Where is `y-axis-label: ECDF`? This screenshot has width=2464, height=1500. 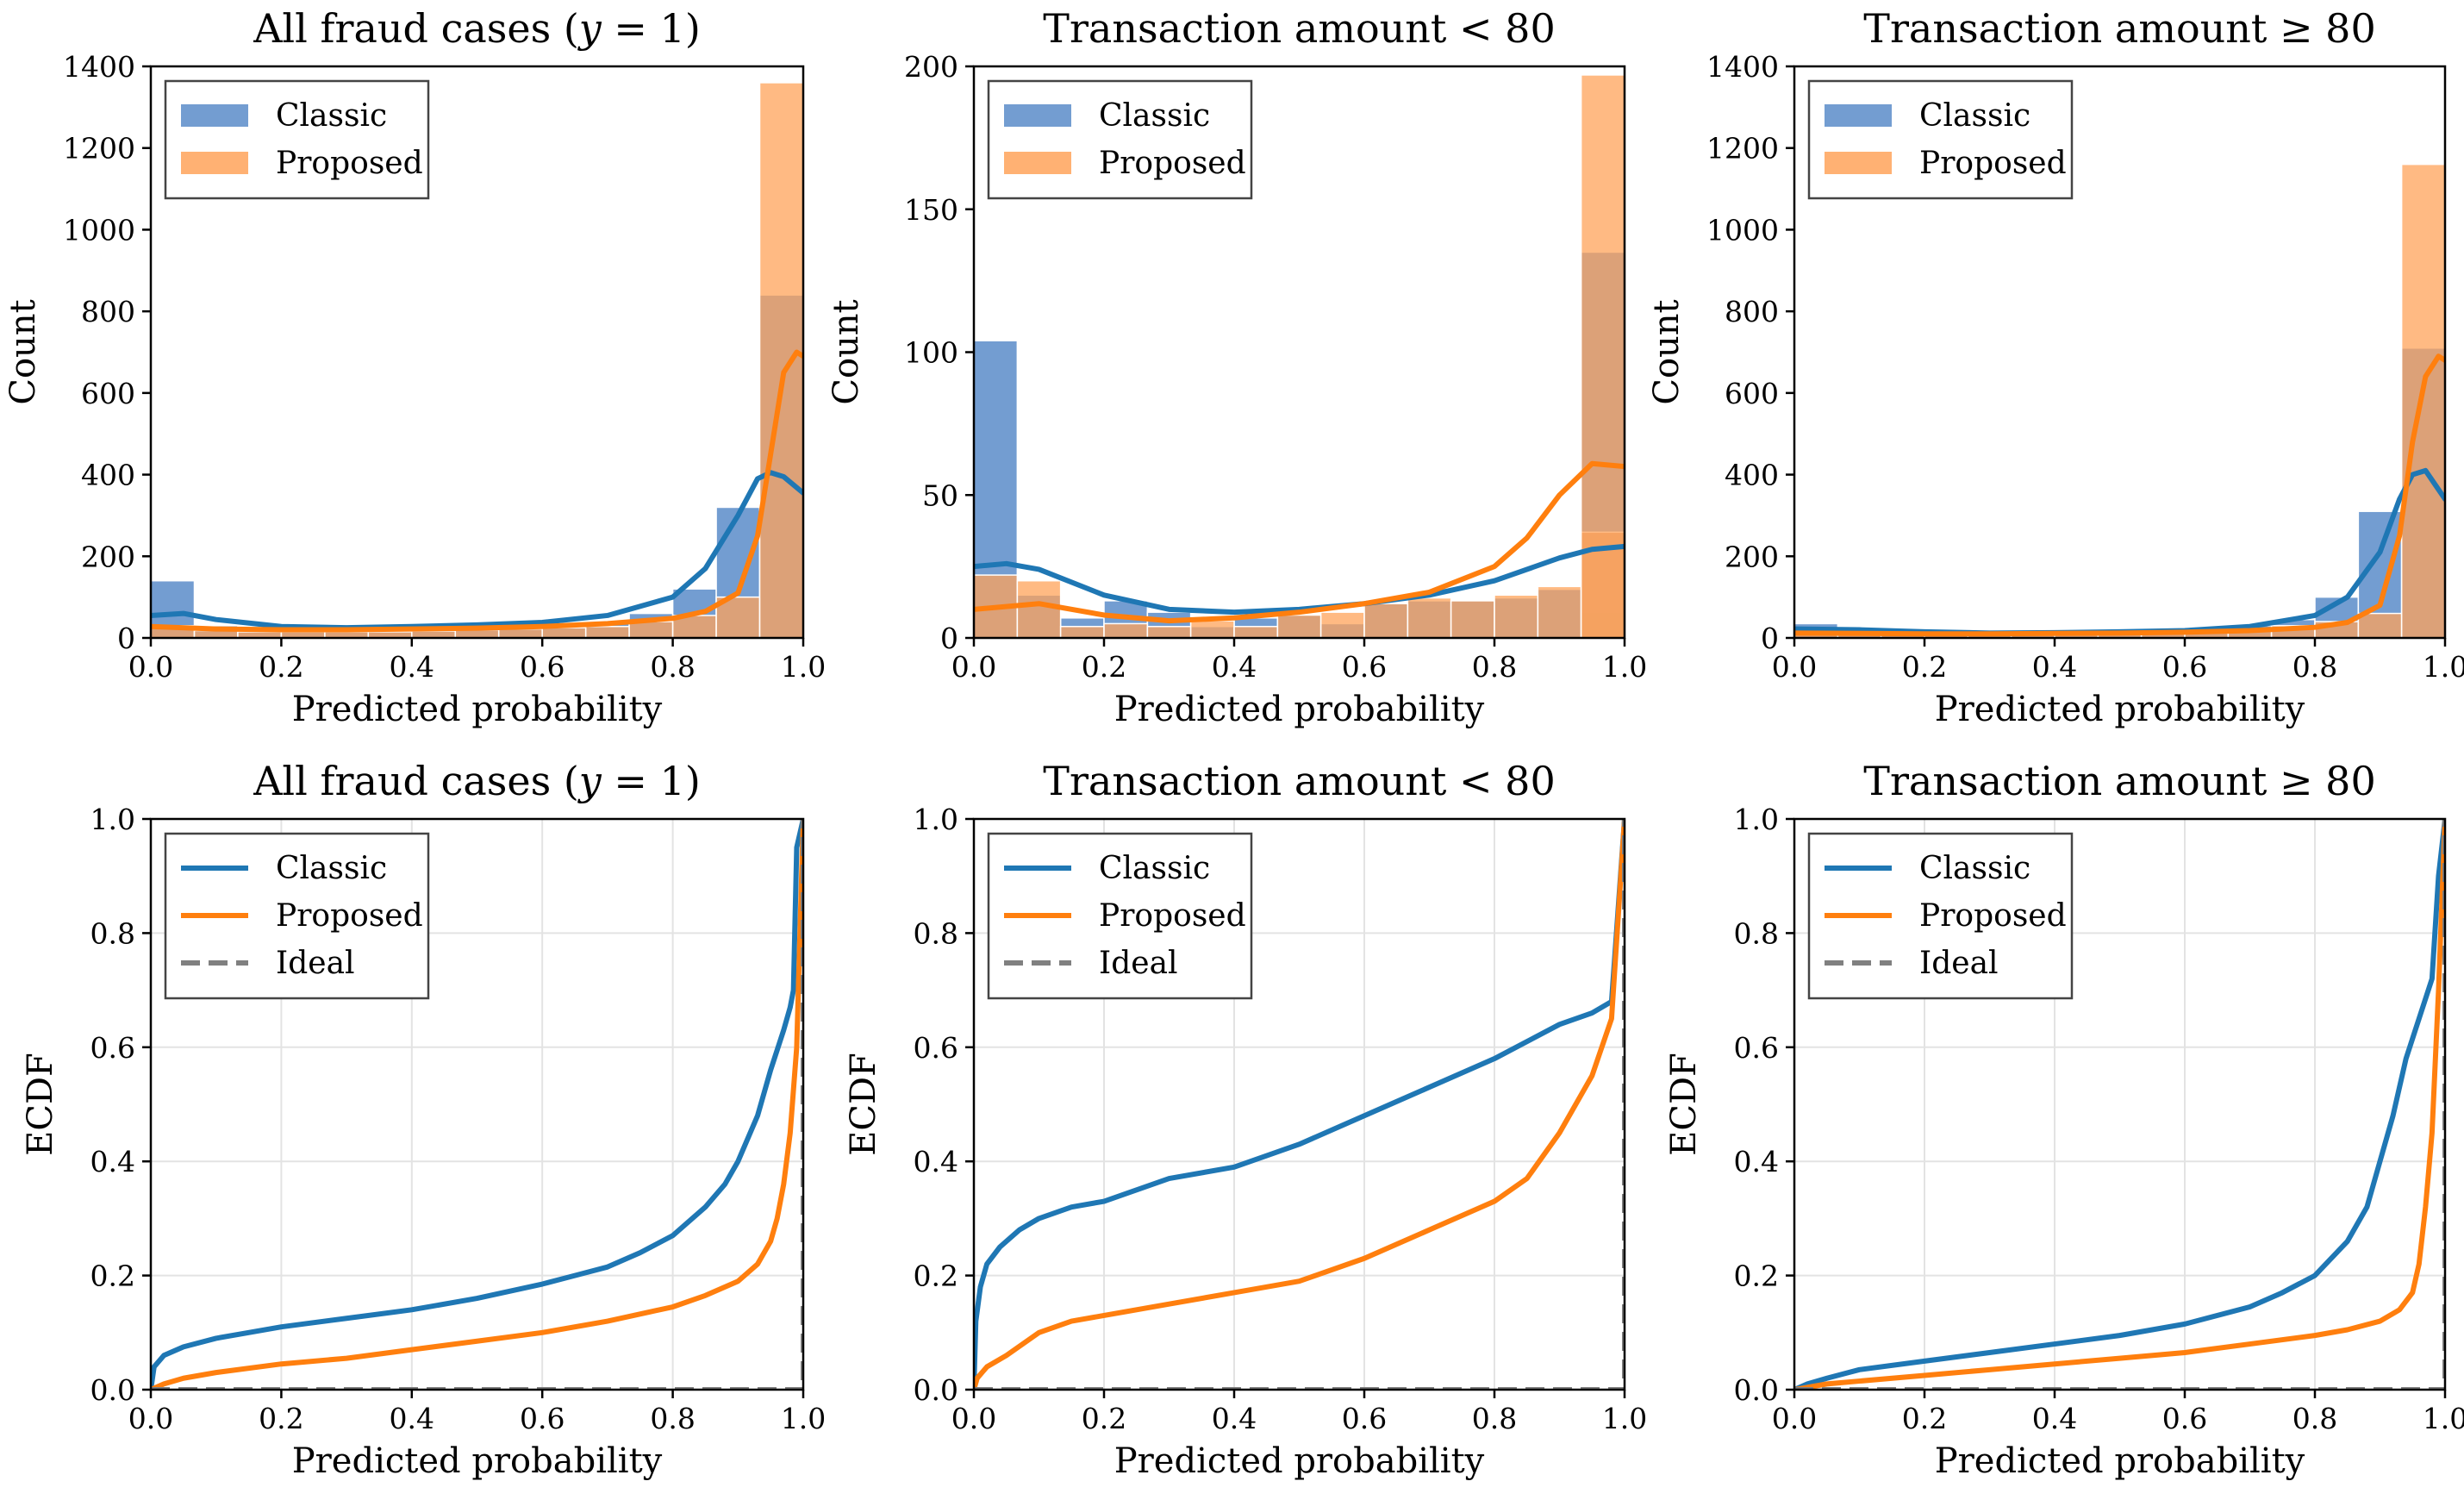
y-axis-label: ECDF is located at coordinates (863, 1104).